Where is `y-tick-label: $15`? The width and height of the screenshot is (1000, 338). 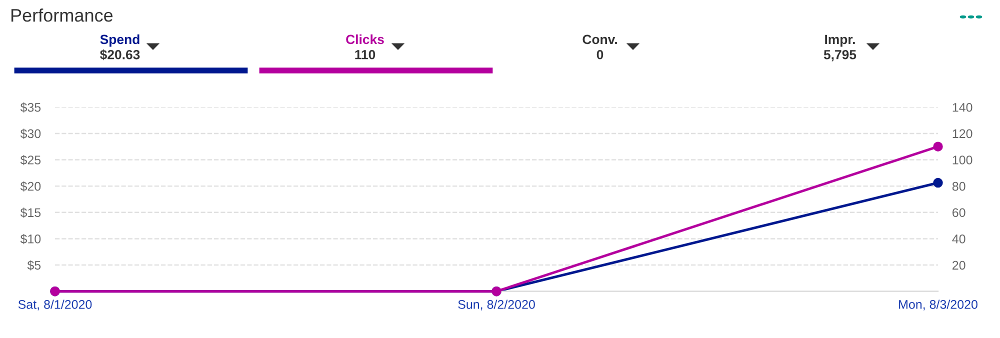
y-tick-label: $15 is located at coordinates (30, 213).